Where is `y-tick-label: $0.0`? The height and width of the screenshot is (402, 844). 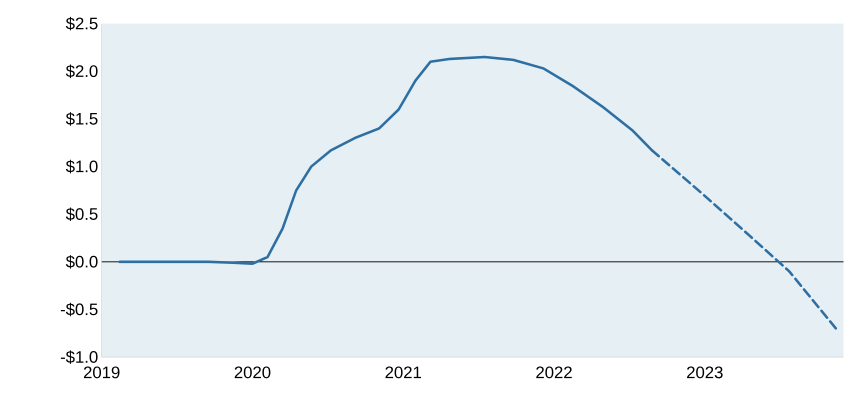
y-tick-label: $0.0 is located at coordinates (82, 261).